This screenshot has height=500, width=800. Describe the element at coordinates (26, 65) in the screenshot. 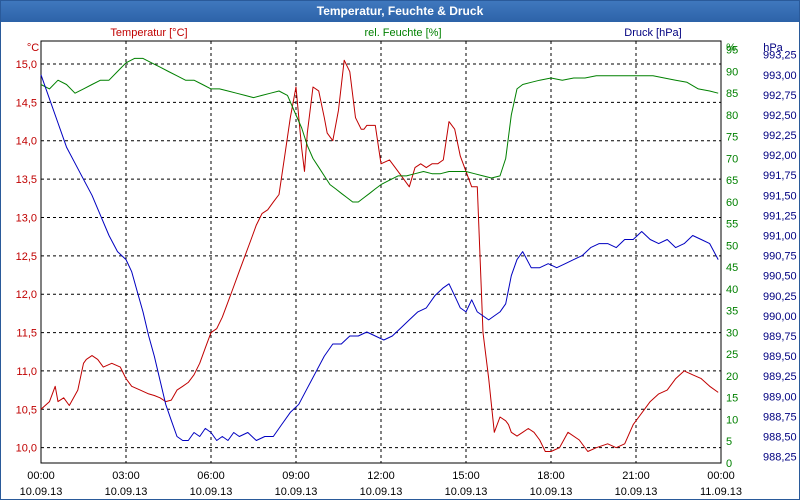

I see `temperature-tick-label: 15,0` at that location.